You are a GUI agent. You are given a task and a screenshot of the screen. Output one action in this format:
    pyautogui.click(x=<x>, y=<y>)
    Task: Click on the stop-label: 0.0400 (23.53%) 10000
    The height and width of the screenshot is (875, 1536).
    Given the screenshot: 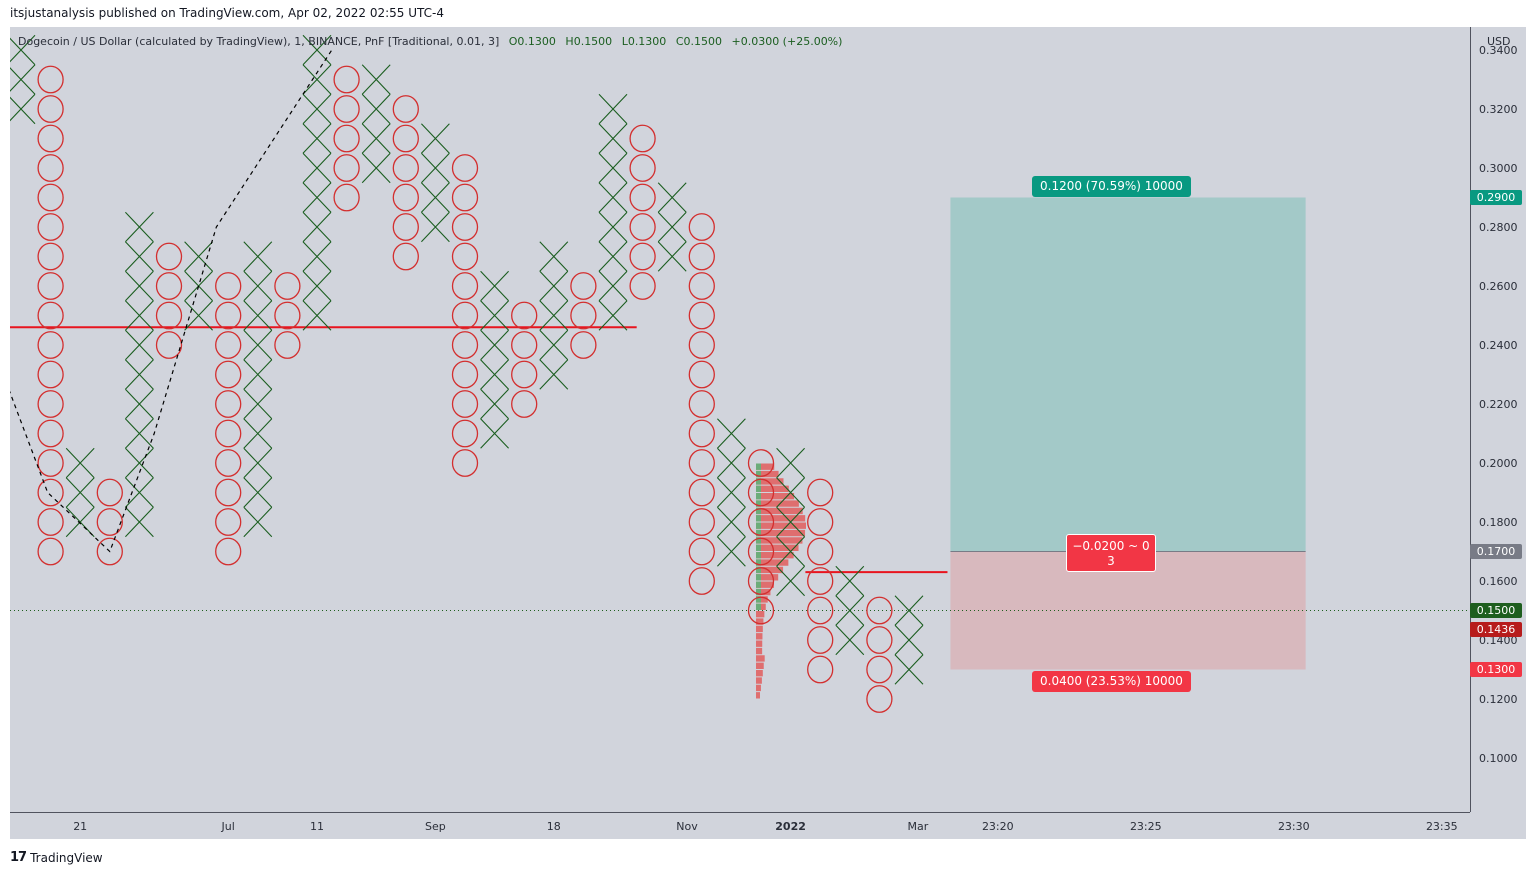 What is the action you would take?
    pyautogui.click(x=1111, y=681)
    